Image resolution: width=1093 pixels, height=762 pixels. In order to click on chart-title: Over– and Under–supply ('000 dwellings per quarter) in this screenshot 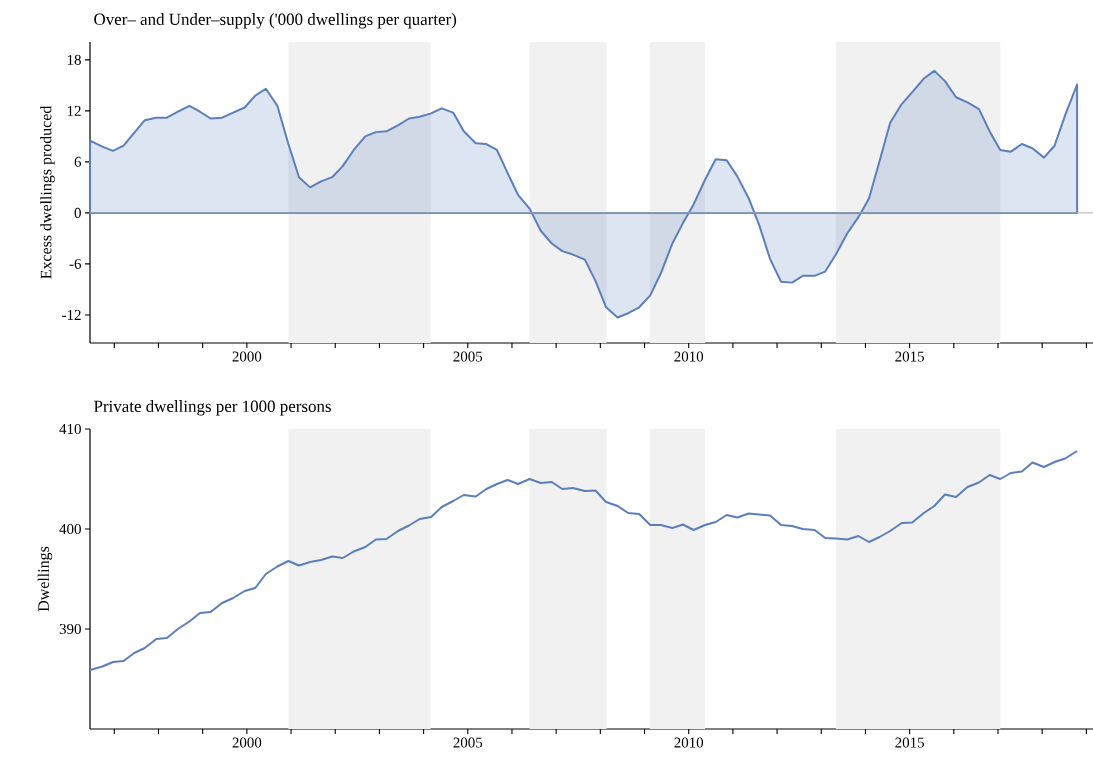, I will do `click(275, 21)`.